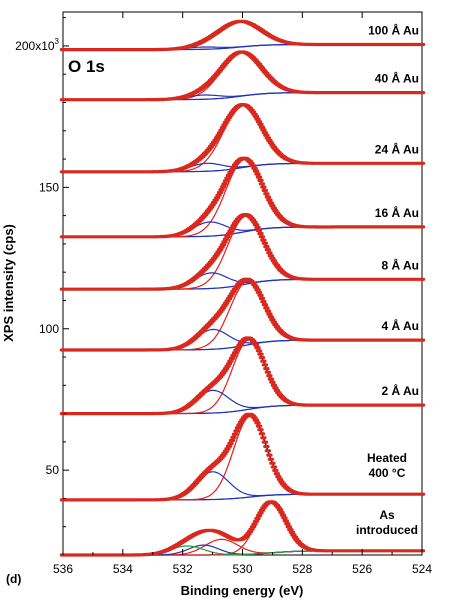 Image resolution: width=453 pixels, height=600 pixels. I want to click on y-axis-title: XPS intensity (cps), so click(8, 283).